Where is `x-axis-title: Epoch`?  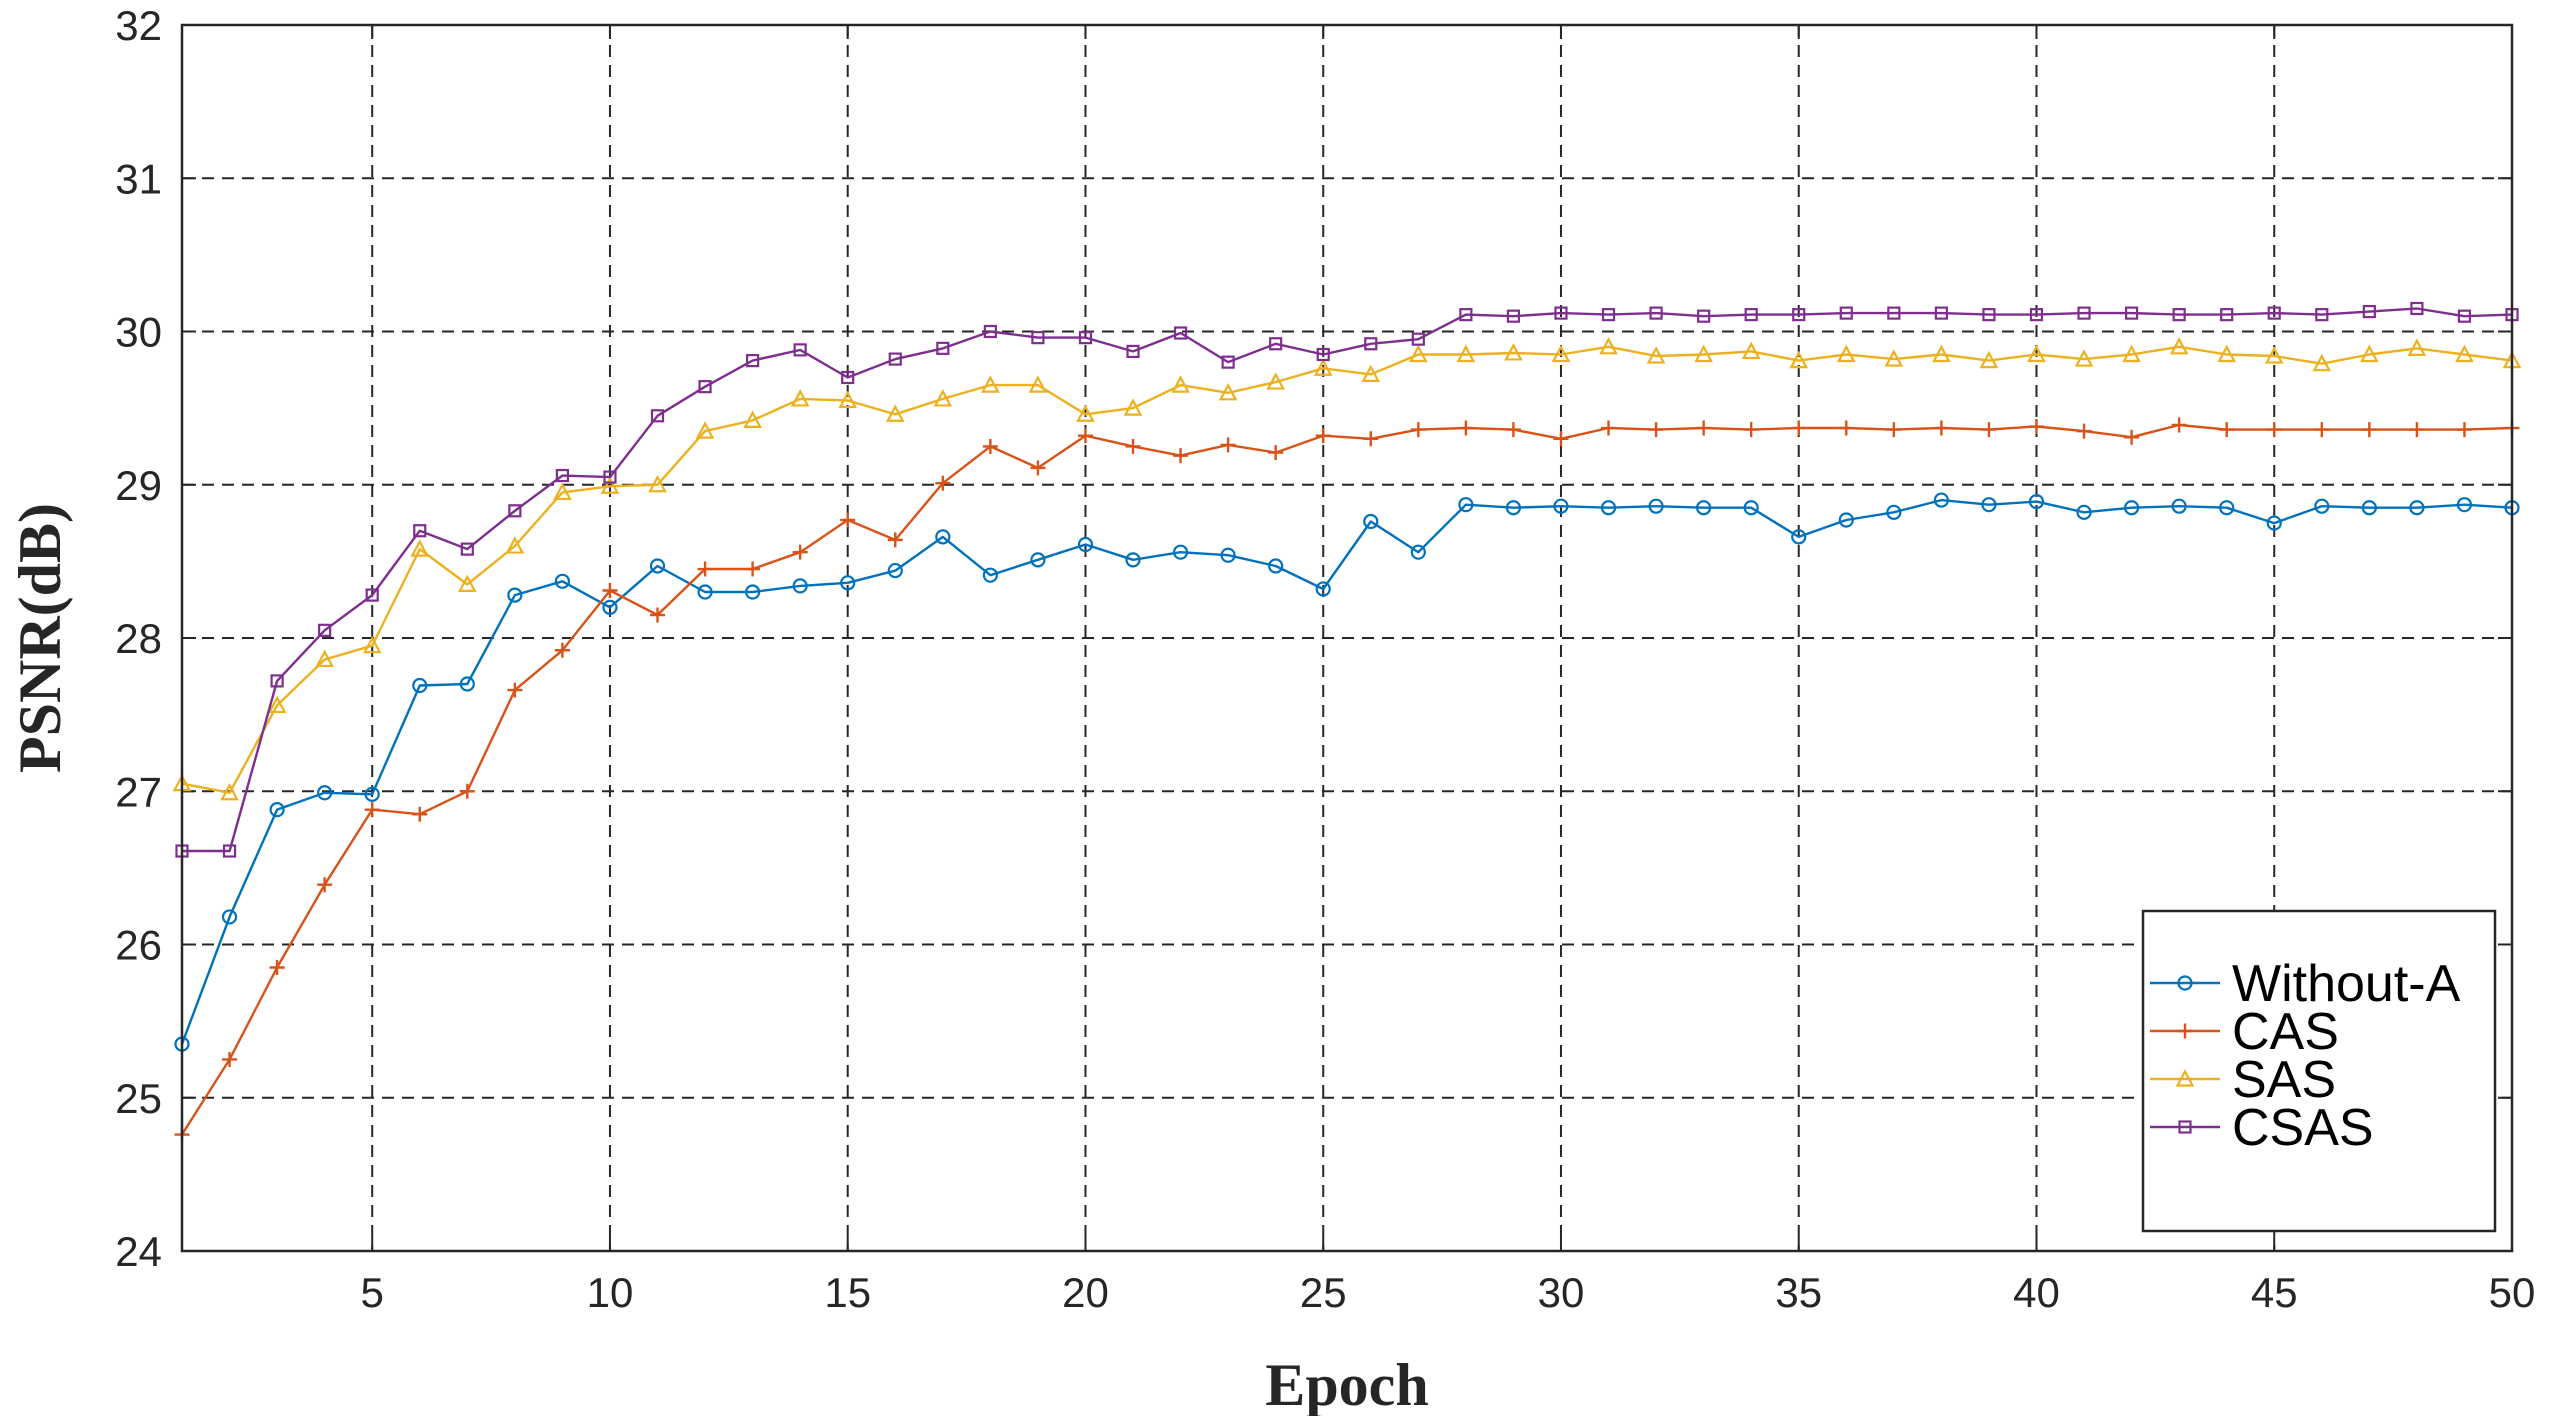 x-axis-title: Epoch is located at coordinates (1346, 1384).